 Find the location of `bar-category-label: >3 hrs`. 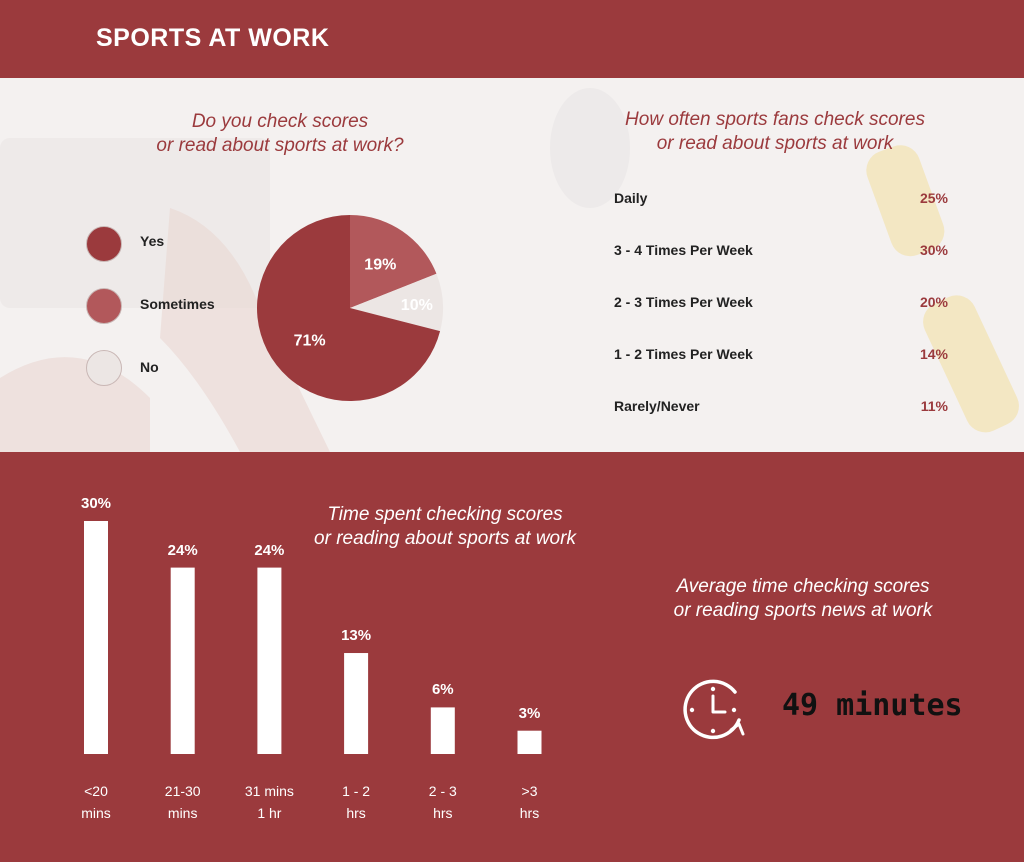

bar-category-label: >3 hrs is located at coordinates (529, 802).